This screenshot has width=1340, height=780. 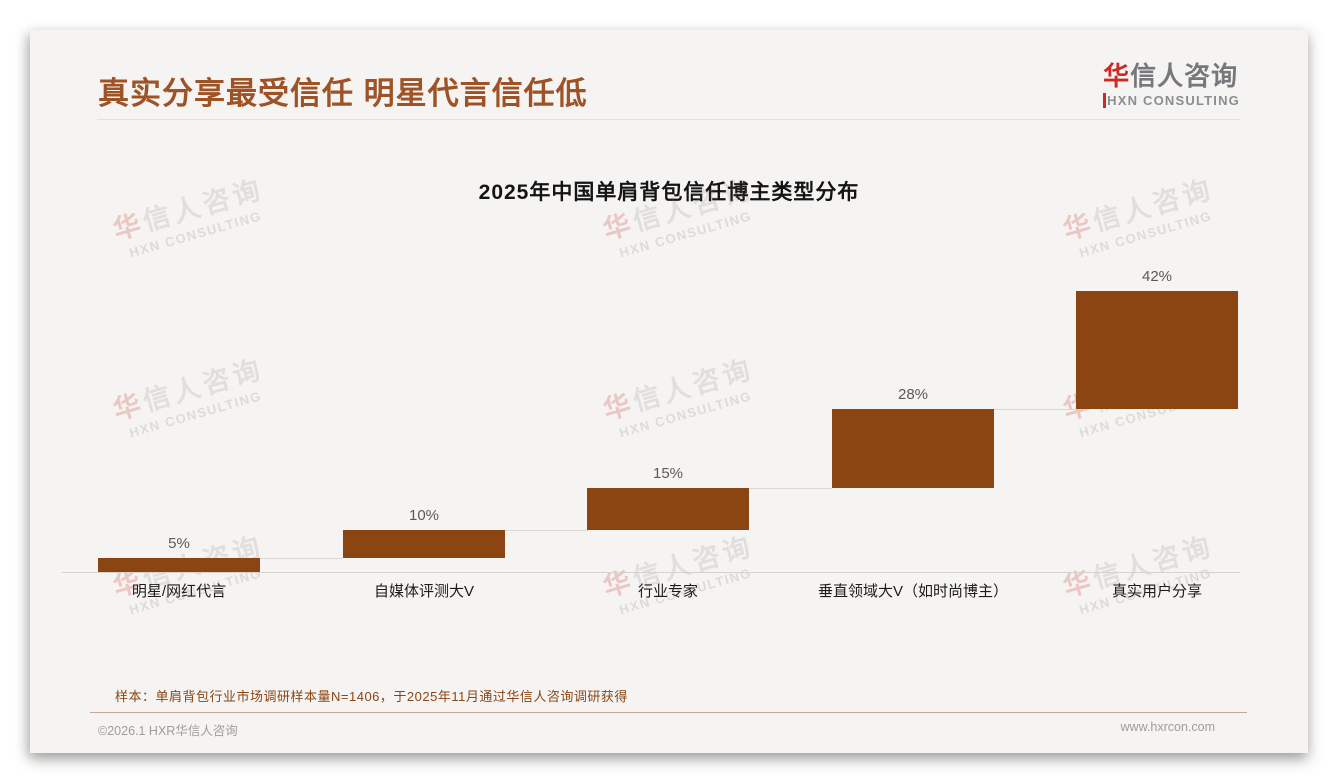 What do you see at coordinates (651, 572) in the screenshot?
I see `x-axis-line` at bounding box center [651, 572].